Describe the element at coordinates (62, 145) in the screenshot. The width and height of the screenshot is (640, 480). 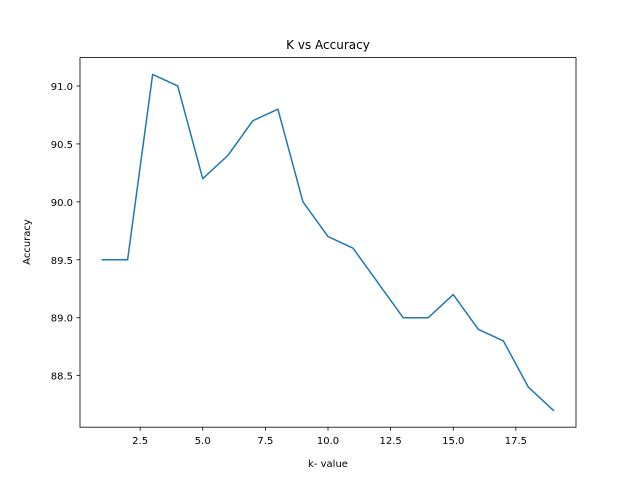
I see `y-tick-label: 90.5` at that location.